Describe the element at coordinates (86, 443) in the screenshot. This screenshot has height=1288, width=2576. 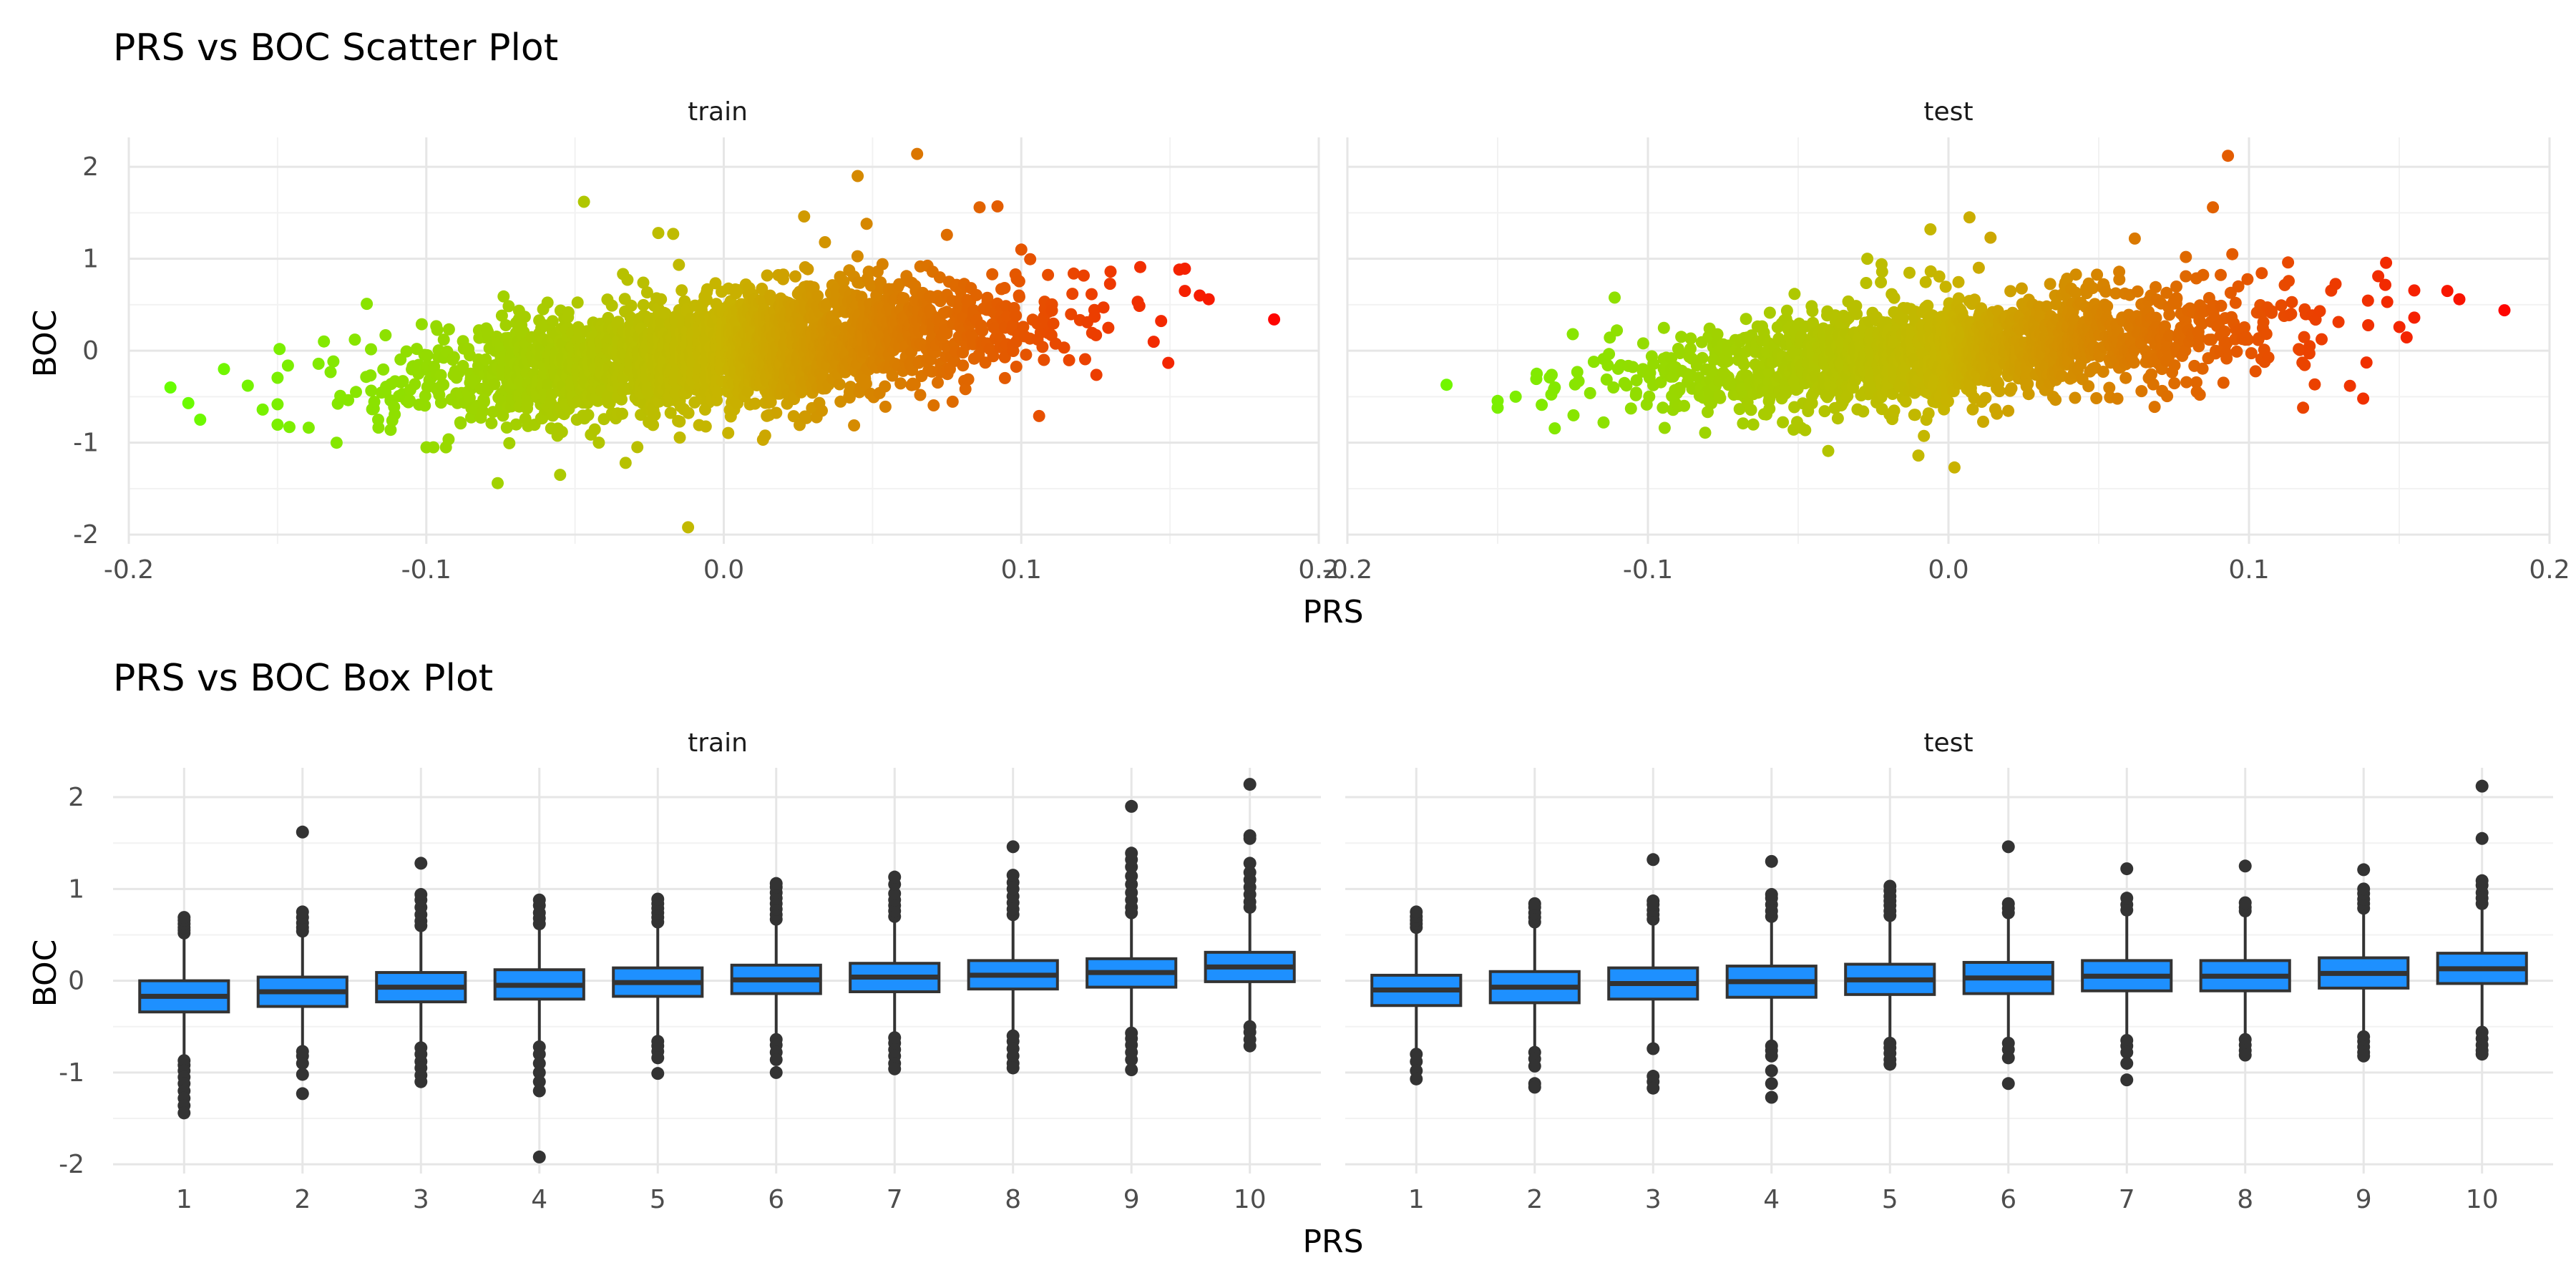
I see `y-tick-label: -1` at that location.